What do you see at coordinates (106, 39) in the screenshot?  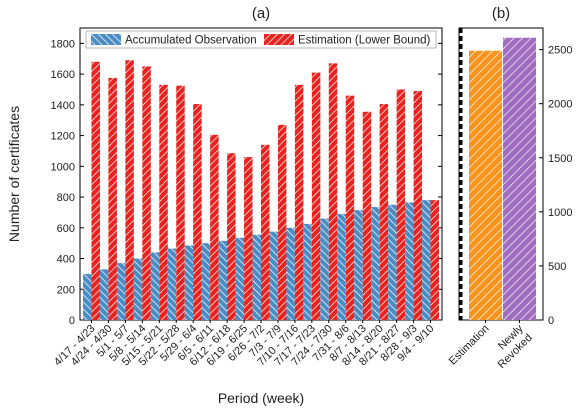 I see `legend-swatch-observation` at bounding box center [106, 39].